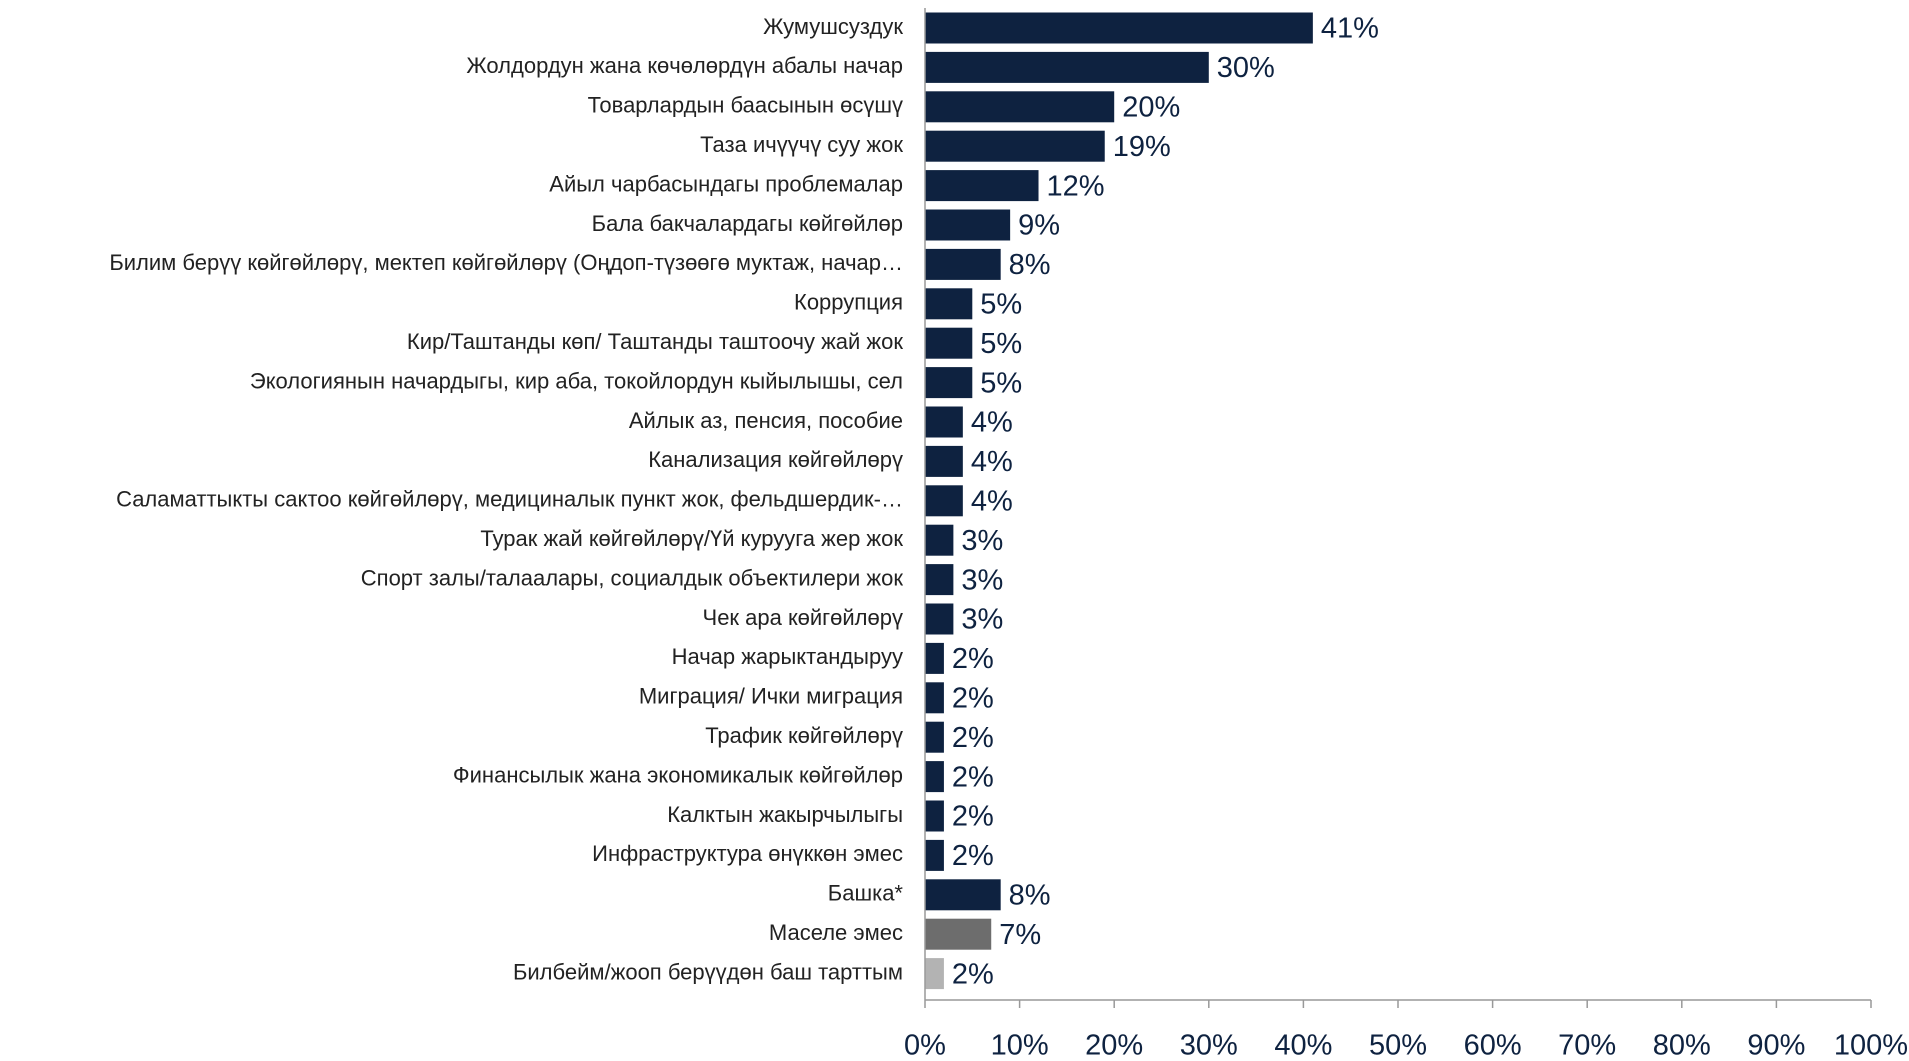  I want to click on value-label: 9%, so click(1039, 226).